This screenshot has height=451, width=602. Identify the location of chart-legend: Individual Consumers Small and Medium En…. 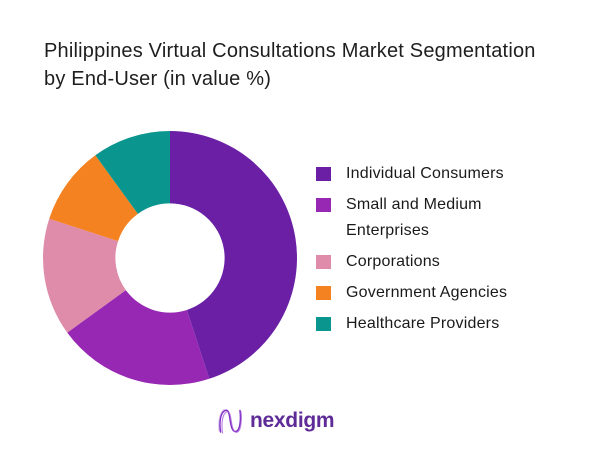
(423, 249).